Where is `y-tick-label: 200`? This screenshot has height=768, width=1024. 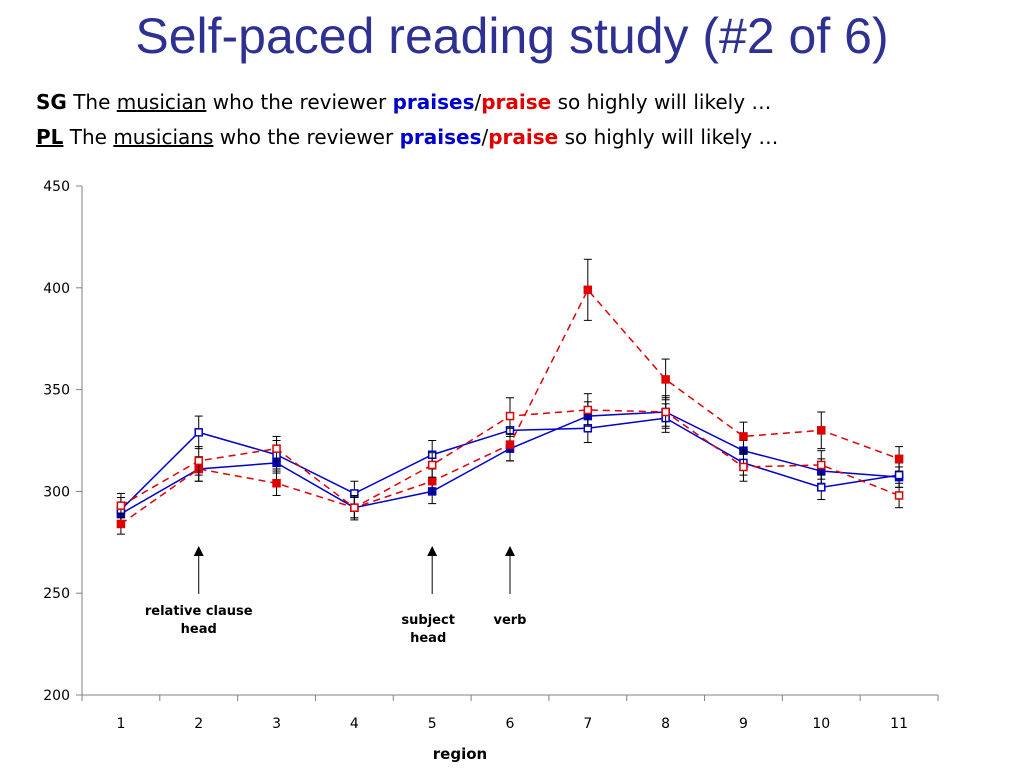 y-tick-label: 200 is located at coordinates (56, 696).